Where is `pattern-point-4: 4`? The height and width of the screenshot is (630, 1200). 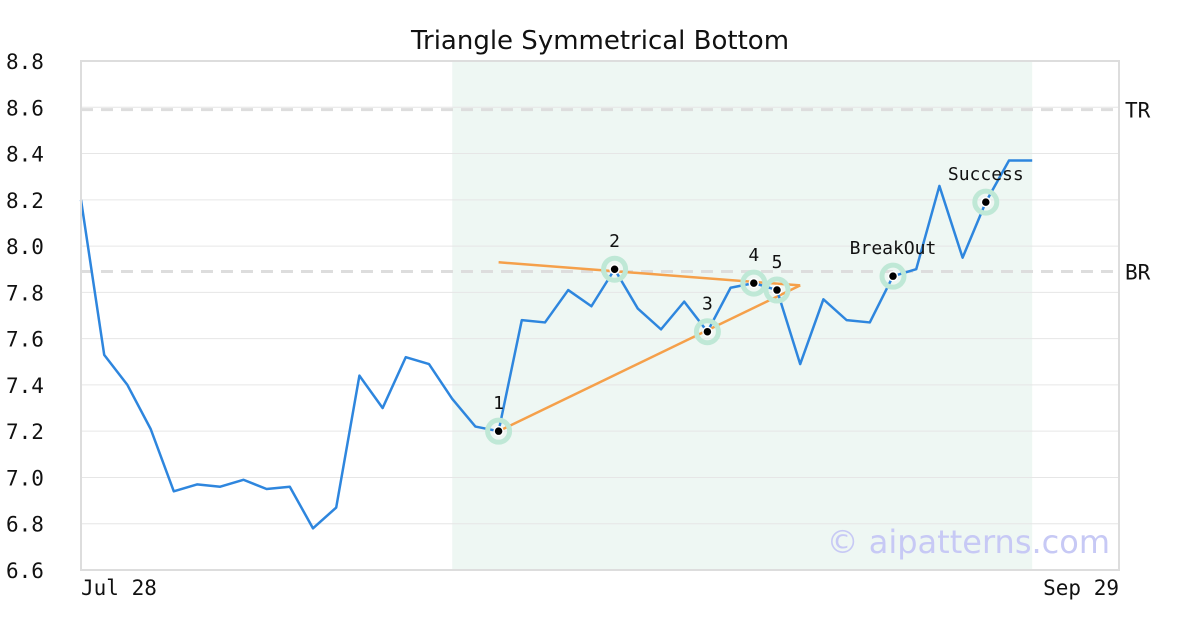
pattern-point-4: 4 is located at coordinates (754, 271).